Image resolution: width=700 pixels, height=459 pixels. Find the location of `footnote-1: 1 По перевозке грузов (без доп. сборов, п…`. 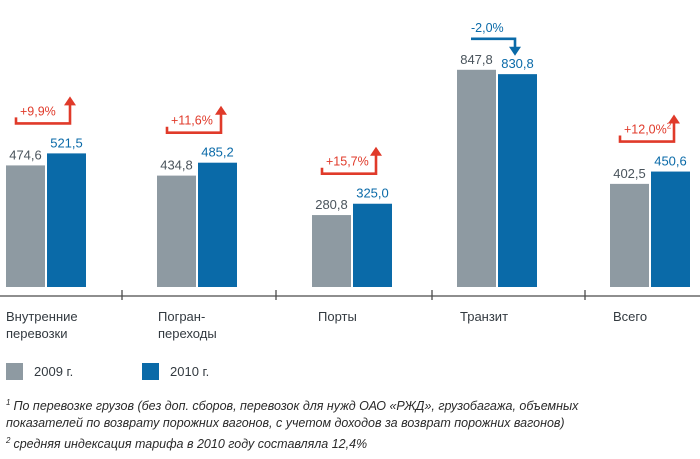

footnote-1: 1 По перевозке грузов (без доп. сборов, п… is located at coordinates (351, 404).